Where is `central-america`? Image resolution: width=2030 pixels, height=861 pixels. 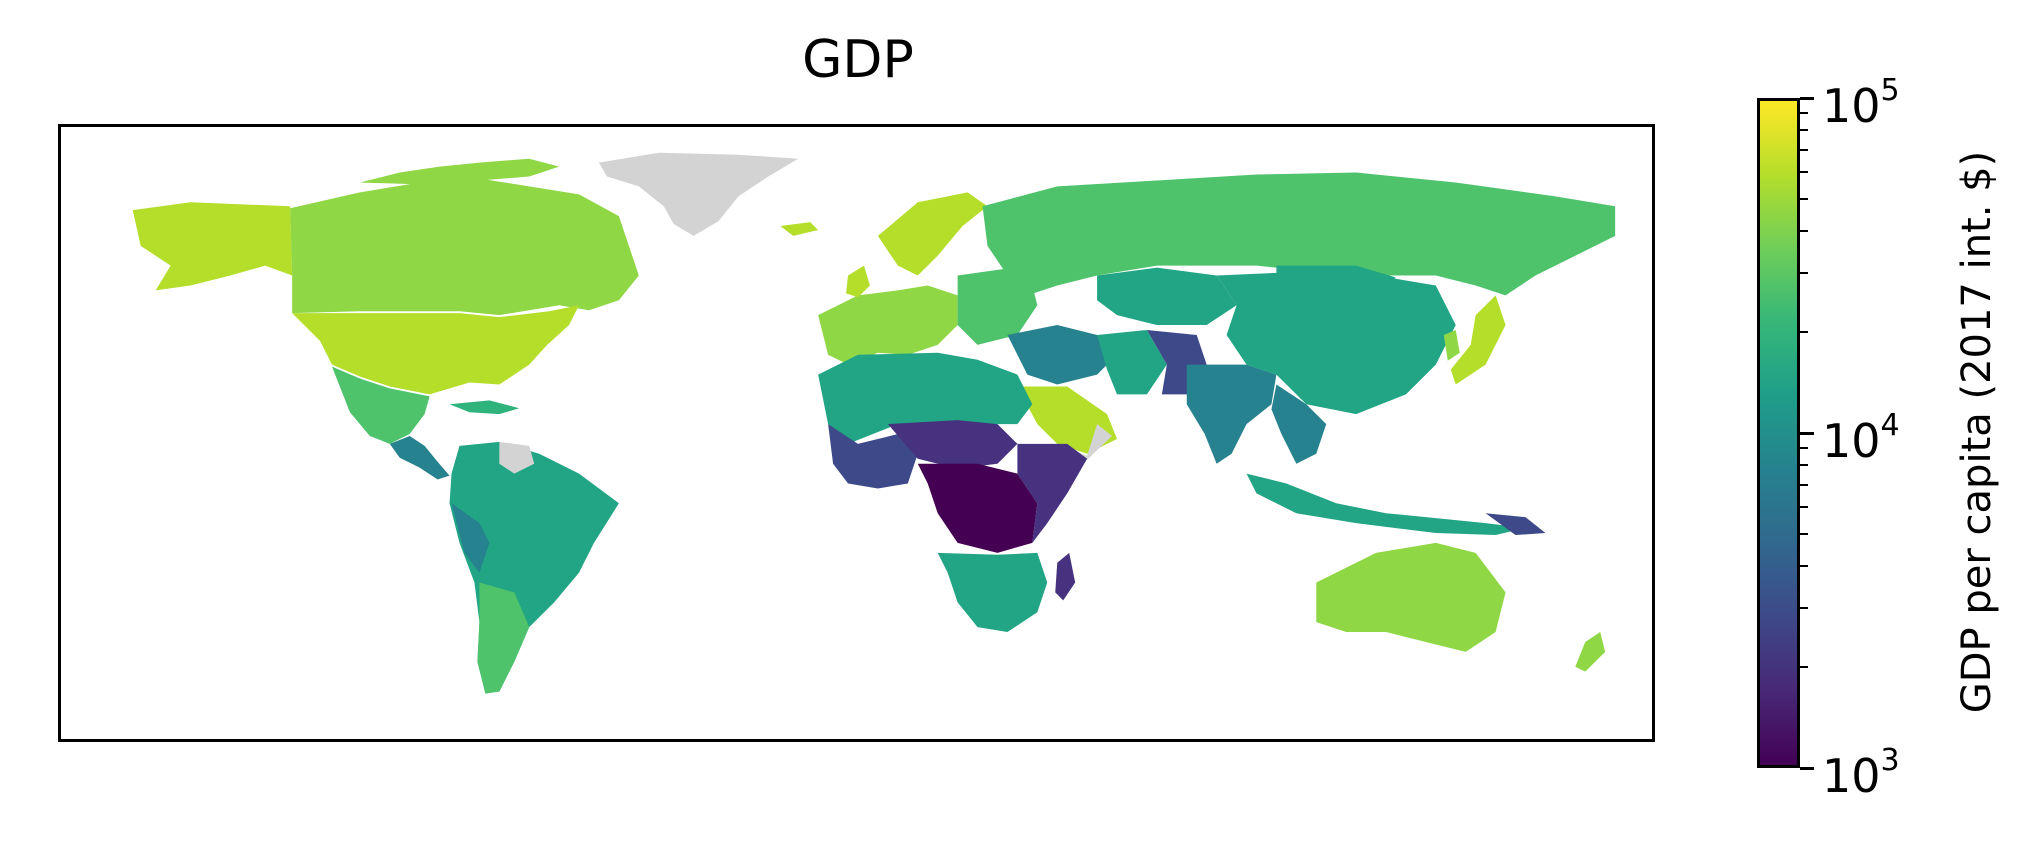 central-america is located at coordinates (419, 457).